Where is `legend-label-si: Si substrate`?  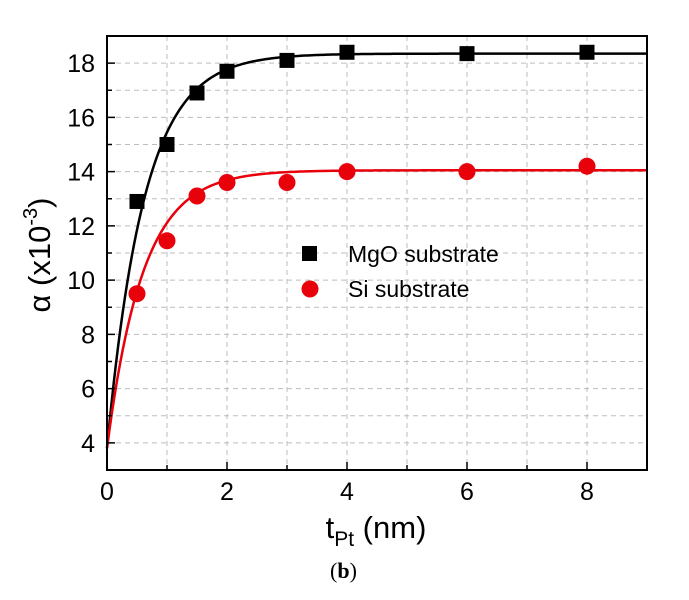 legend-label-si: Si substrate is located at coordinates (408, 289).